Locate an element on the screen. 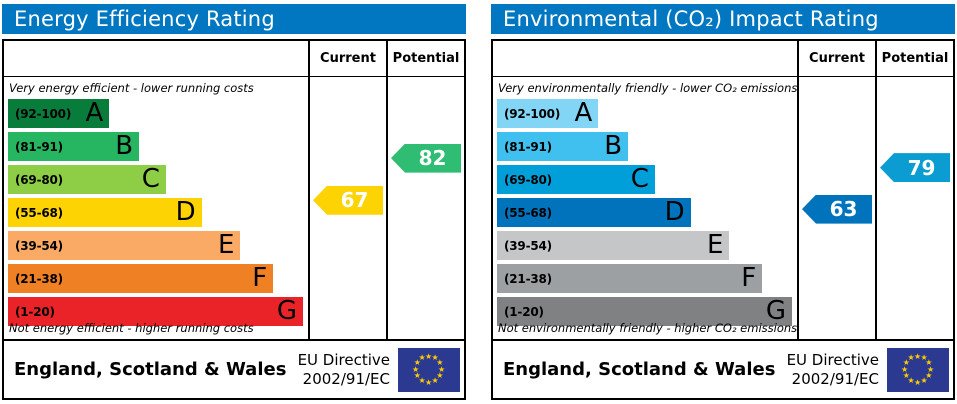 The width and height of the screenshot is (957, 404). current-column: 63 is located at coordinates (836, 208).